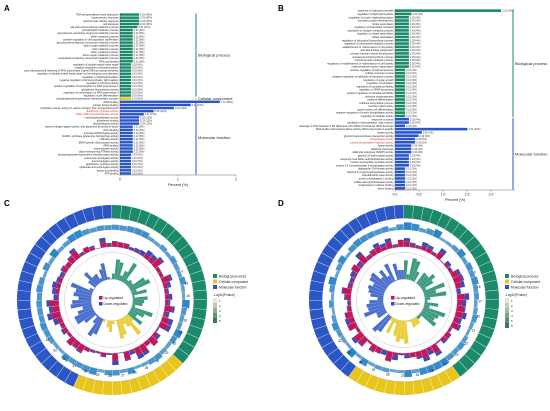 The image size is (550, 411). I want to click on scale-tick-label: 6, so click(512, 326).